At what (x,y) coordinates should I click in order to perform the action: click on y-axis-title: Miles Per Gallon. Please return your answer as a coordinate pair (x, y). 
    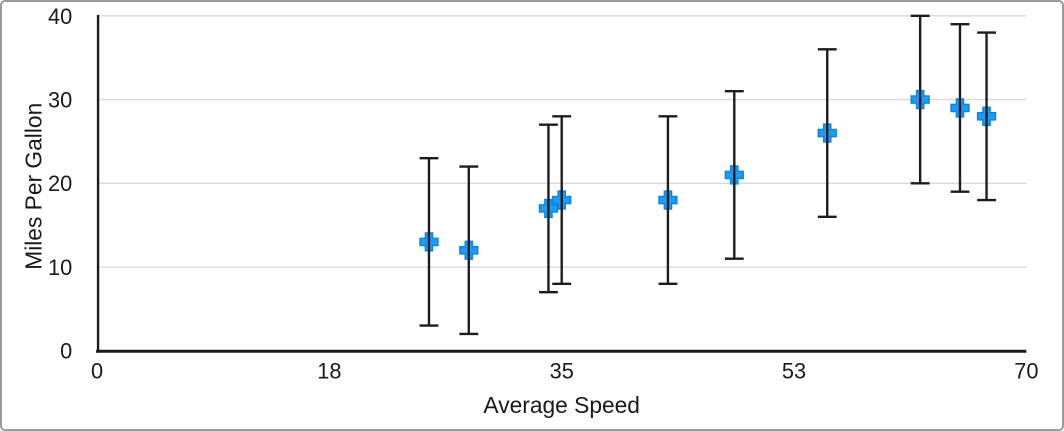
    Looking at the image, I should click on (34, 186).